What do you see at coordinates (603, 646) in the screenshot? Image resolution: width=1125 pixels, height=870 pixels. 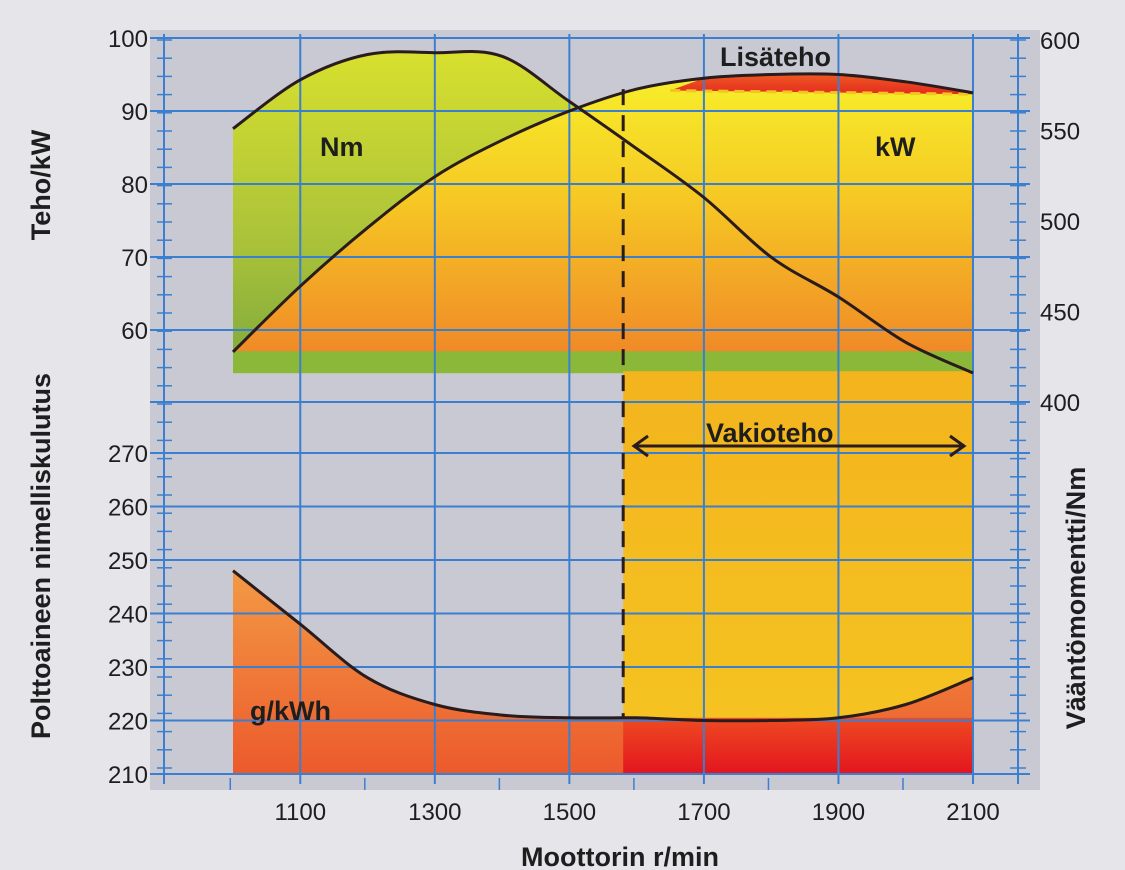 I see `fuel-curve` at bounding box center [603, 646].